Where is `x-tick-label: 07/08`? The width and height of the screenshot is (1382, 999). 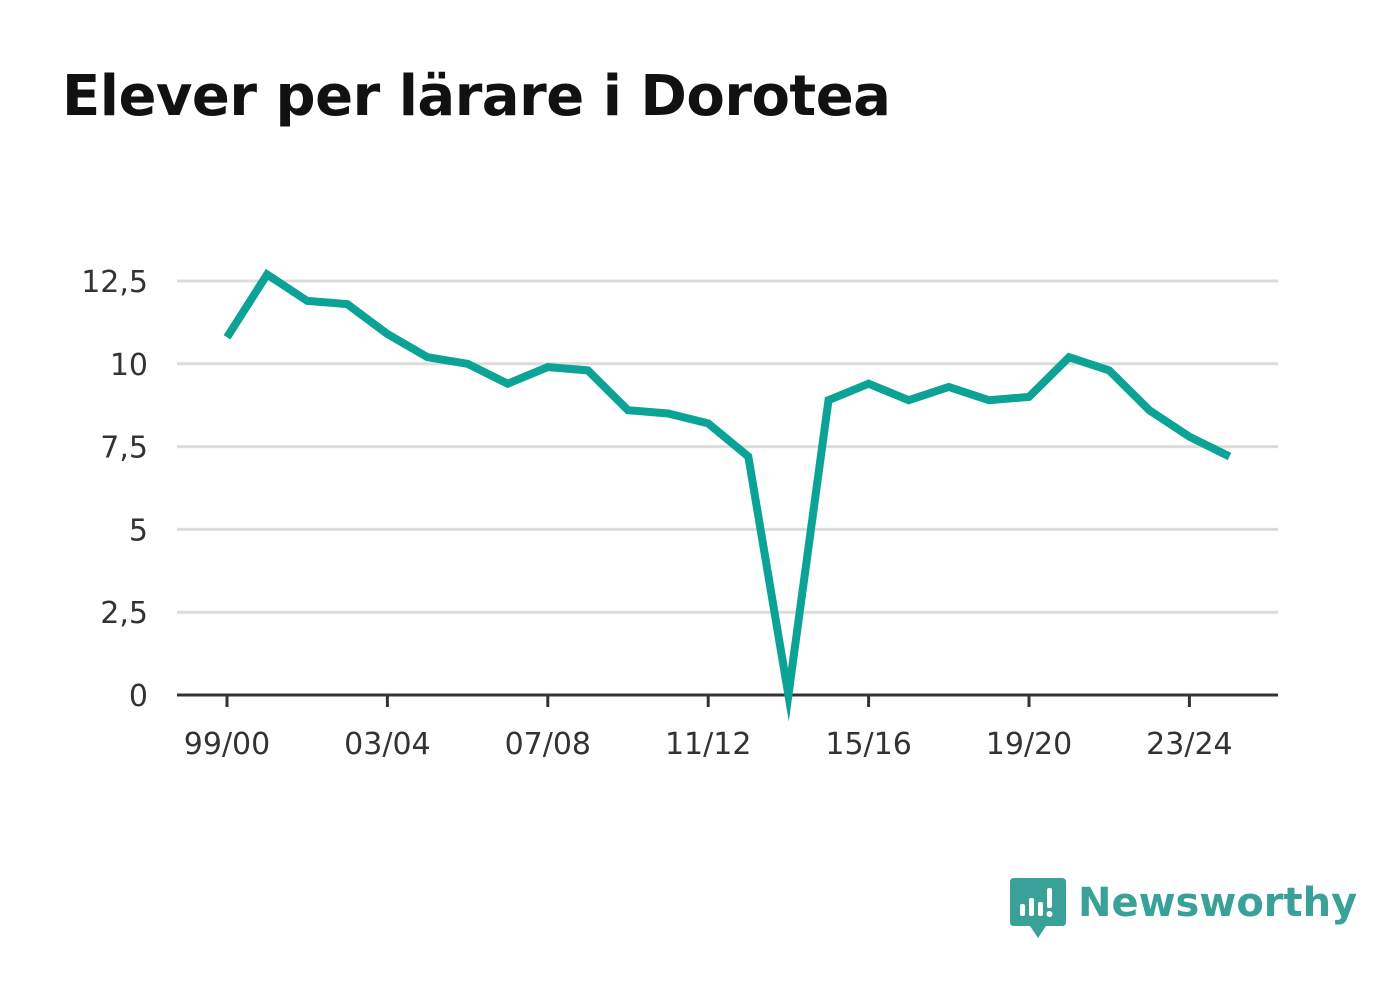
x-tick-label: 07/08 is located at coordinates (548, 744).